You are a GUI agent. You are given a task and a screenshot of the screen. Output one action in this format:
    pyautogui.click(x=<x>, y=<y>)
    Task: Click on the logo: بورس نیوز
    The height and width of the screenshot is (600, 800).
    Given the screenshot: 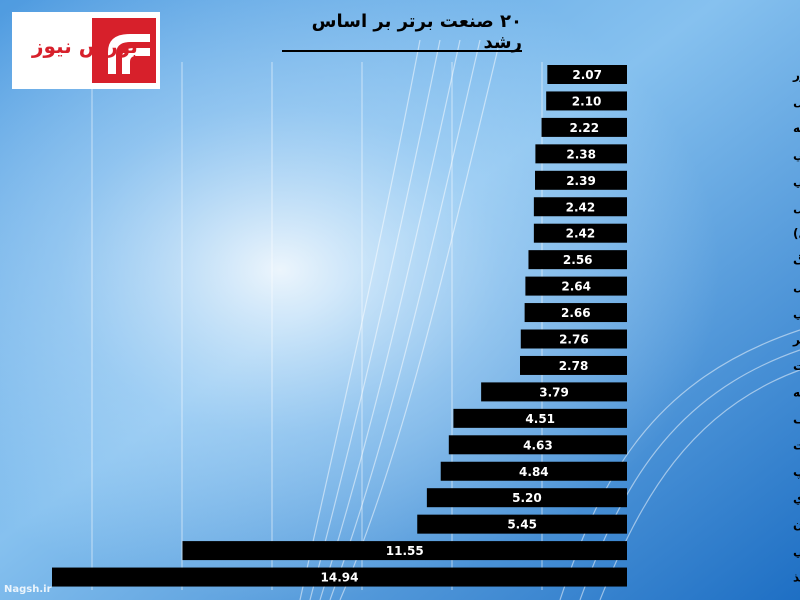 What is the action you would take?
    pyautogui.click(x=86, y=50)
    